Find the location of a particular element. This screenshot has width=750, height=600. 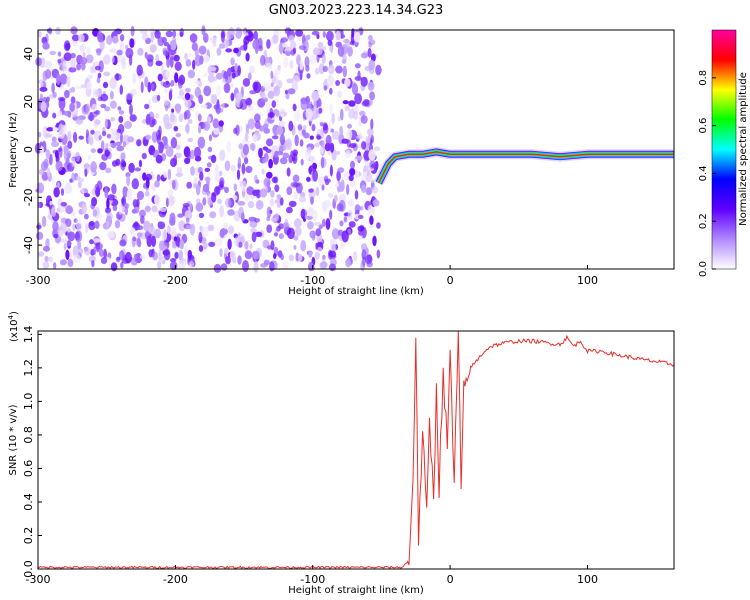

spectrogram-y-axis: -40 -20 0 20 40 is located at coordinates (32, 150).